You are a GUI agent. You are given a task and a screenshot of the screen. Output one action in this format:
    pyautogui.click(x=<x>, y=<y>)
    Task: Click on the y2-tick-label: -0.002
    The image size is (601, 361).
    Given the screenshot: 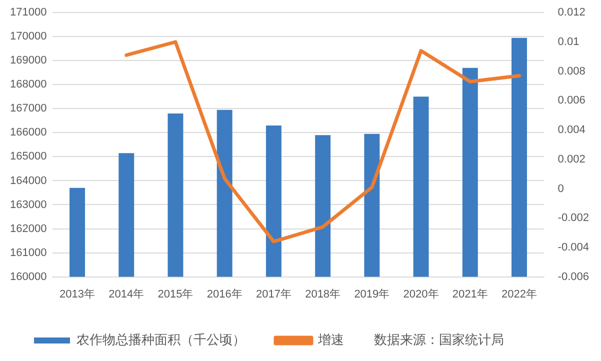 What is the action you would take?
    pyautogui.click(x=574, y=218)
    